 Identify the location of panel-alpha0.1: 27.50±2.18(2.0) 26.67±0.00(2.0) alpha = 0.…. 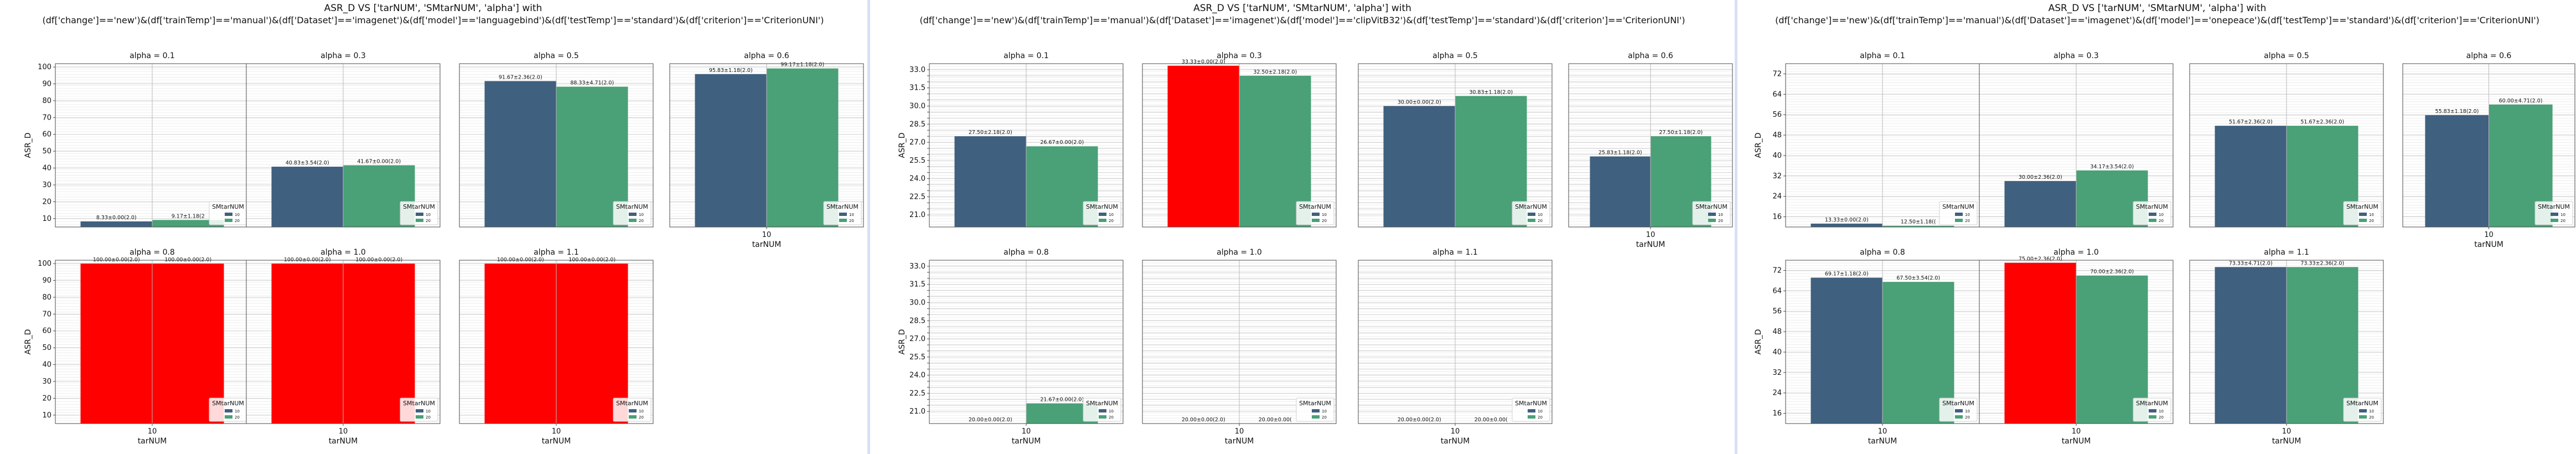
(1011, 140).